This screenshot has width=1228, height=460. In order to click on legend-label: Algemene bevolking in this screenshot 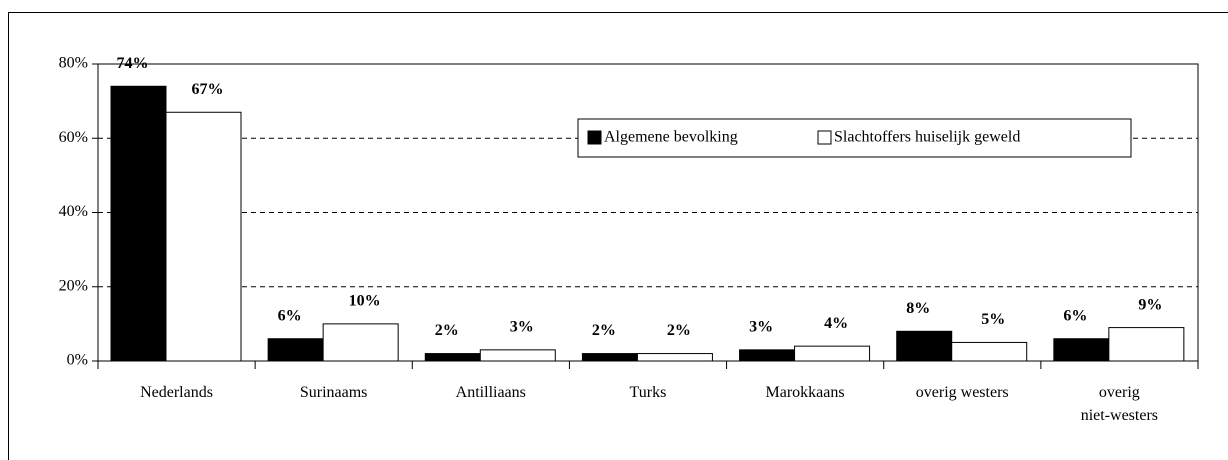, I will do `click(671, 137)`.